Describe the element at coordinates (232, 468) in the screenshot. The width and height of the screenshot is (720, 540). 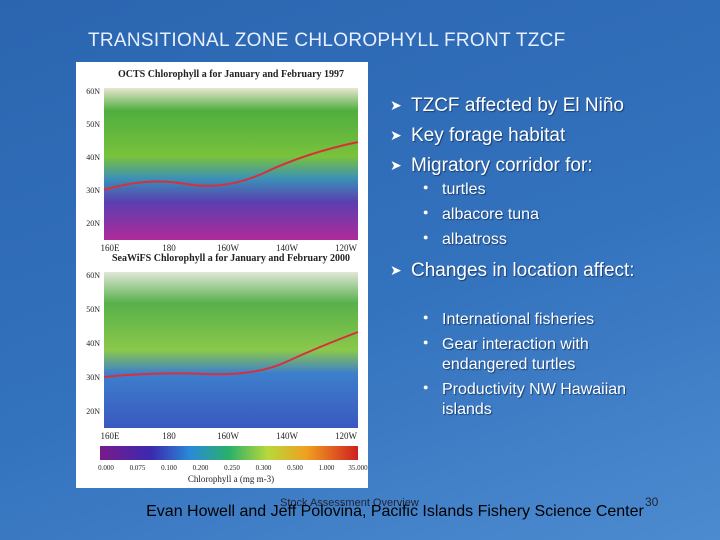
I see `colorbar-tick: 0.250` at that location.